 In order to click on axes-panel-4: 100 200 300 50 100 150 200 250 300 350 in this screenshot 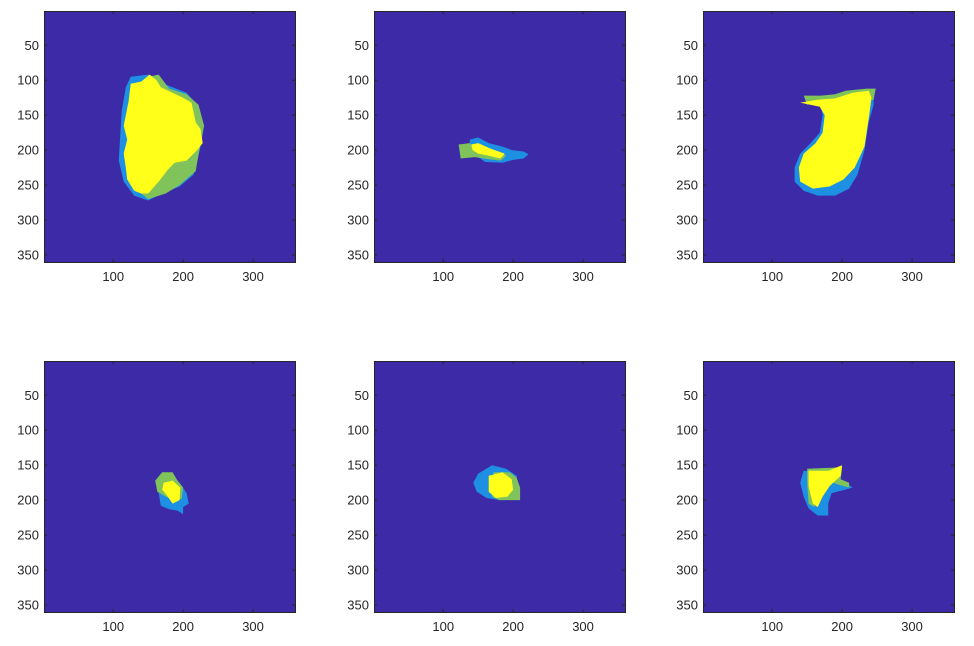, I will do `click(156, 497)`.